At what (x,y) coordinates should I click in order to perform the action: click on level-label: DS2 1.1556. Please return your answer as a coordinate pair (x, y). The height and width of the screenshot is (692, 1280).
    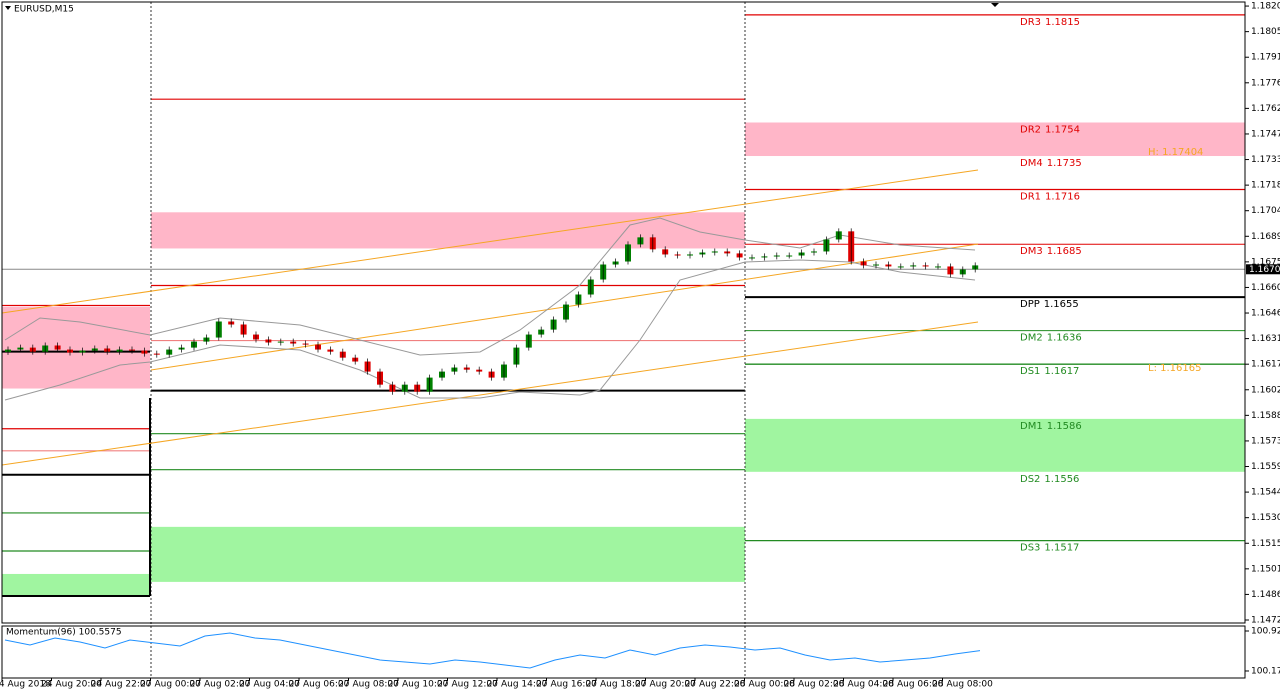
    Looking at the image, I should click on (1049, 479).